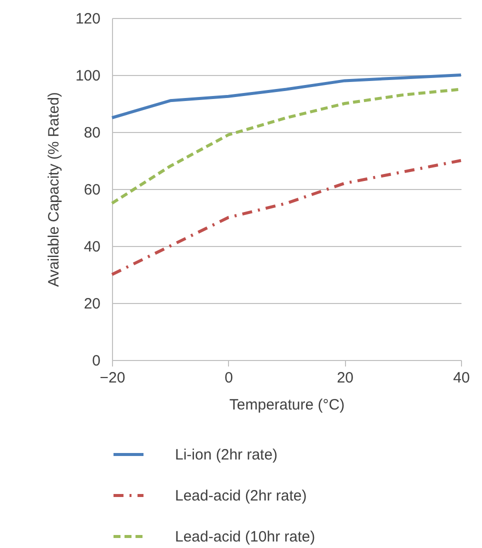  What do you see at coordinates (53, 189) in the screenshot?
I see `y-axis-title: Available Capacity (% Rated)` at bounding box center [53, 189].